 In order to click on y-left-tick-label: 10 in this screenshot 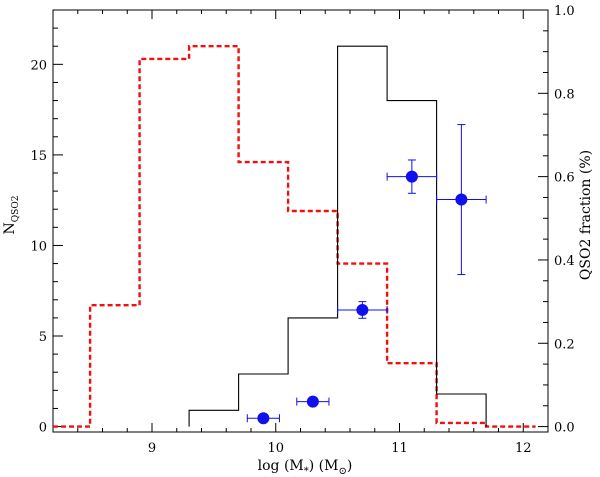, I will do `click(38, 246)`.